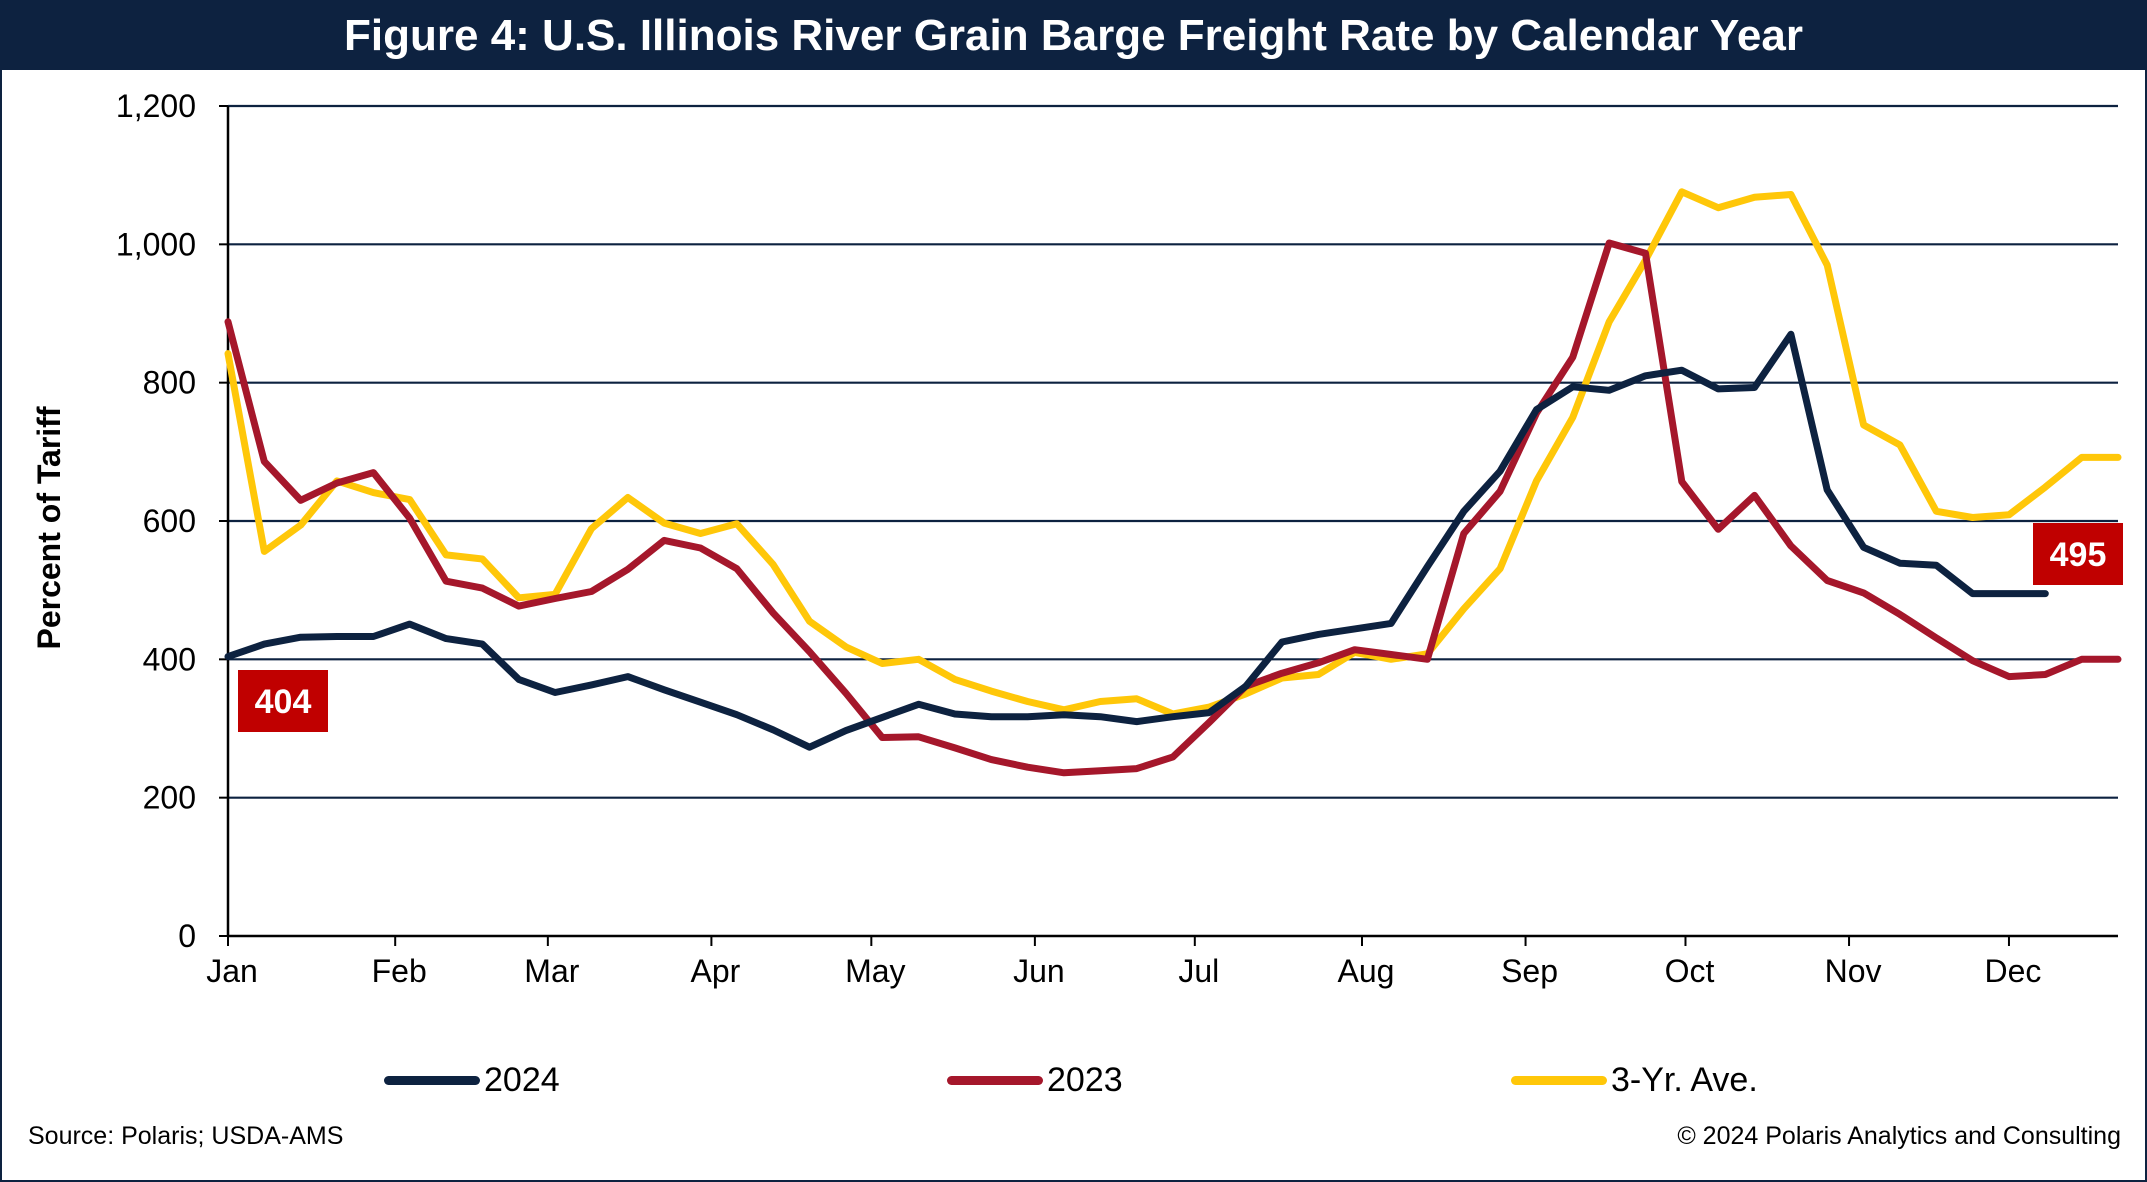 The height and width of the screenshot is (1182, 2147). What do you see at coordinates (169, 383) in the screenshot?
I see `y-tick-label: 800` at bounding box center [169, 383].